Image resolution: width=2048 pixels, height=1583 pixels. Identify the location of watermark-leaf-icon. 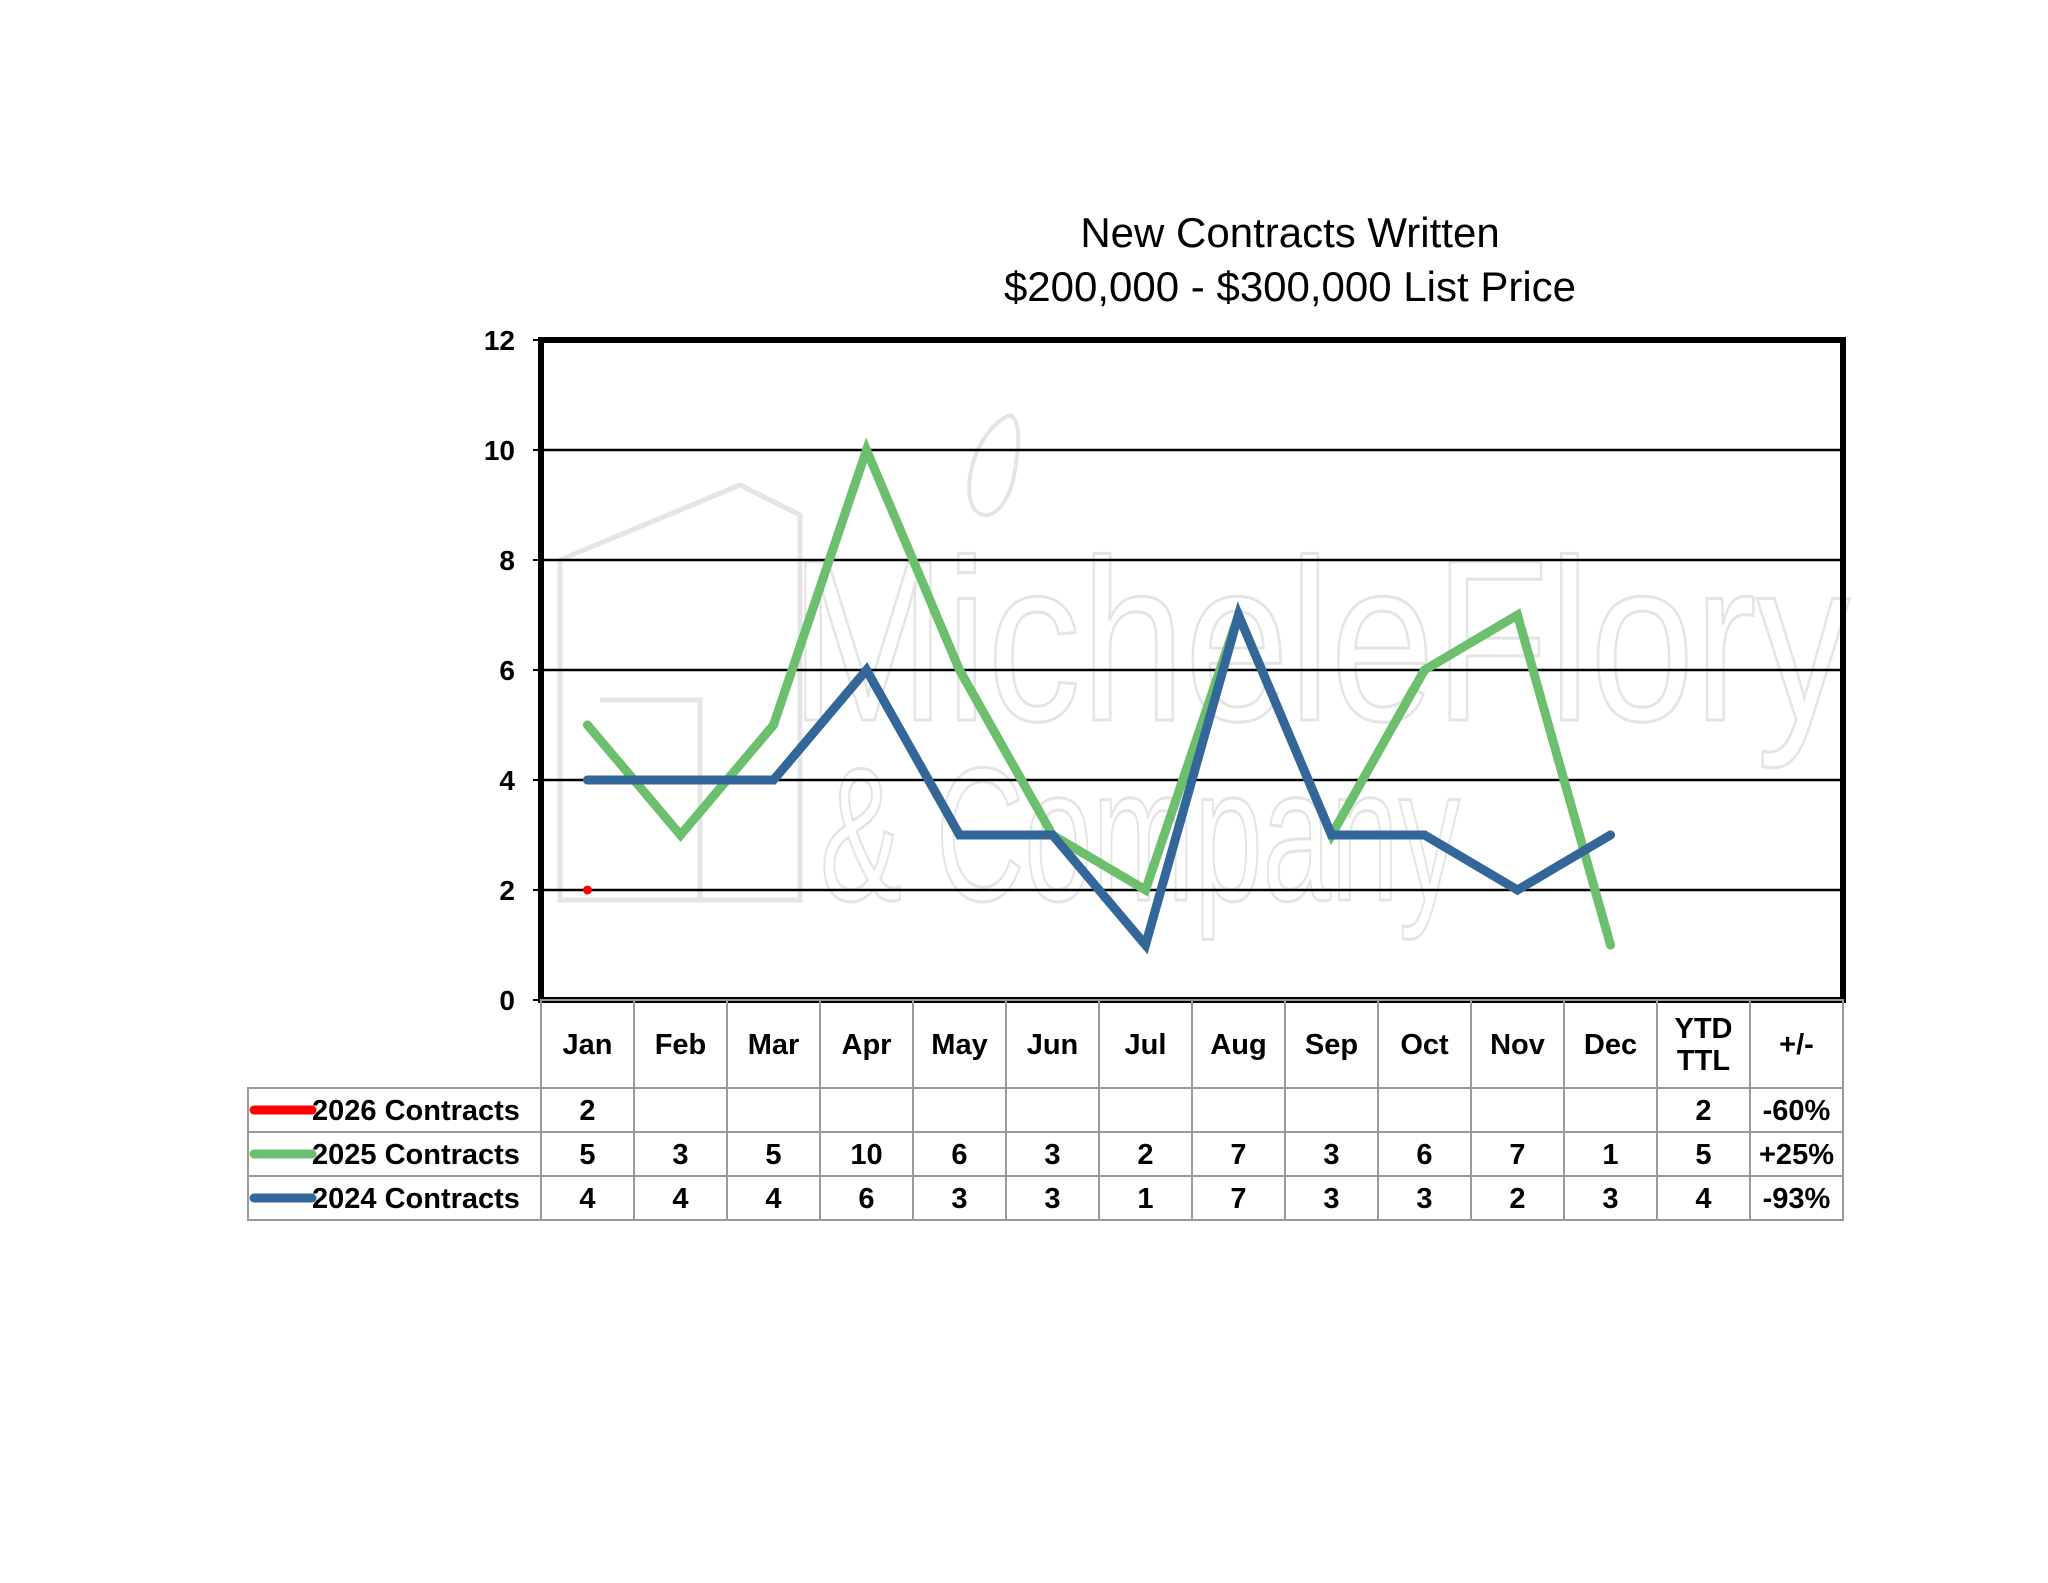
(994, 464).